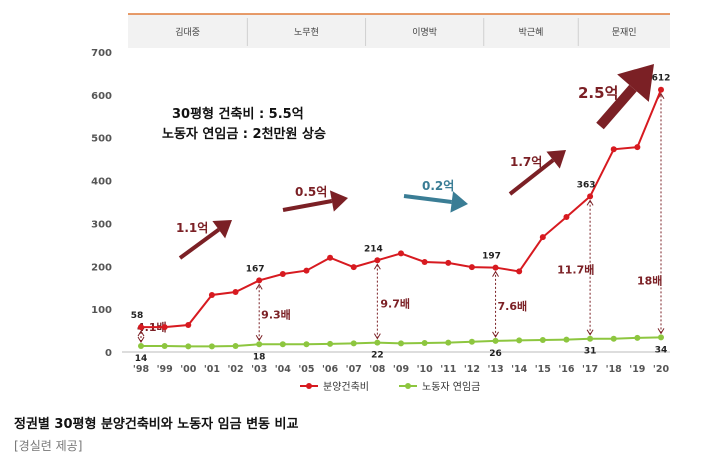  Describe the element at coordinates (244, 124) in the screenshot. I see `summary-annotation: 30평형 건축비 : 5.5억 노동자 연임금 : 2천만원 상승` at that location.